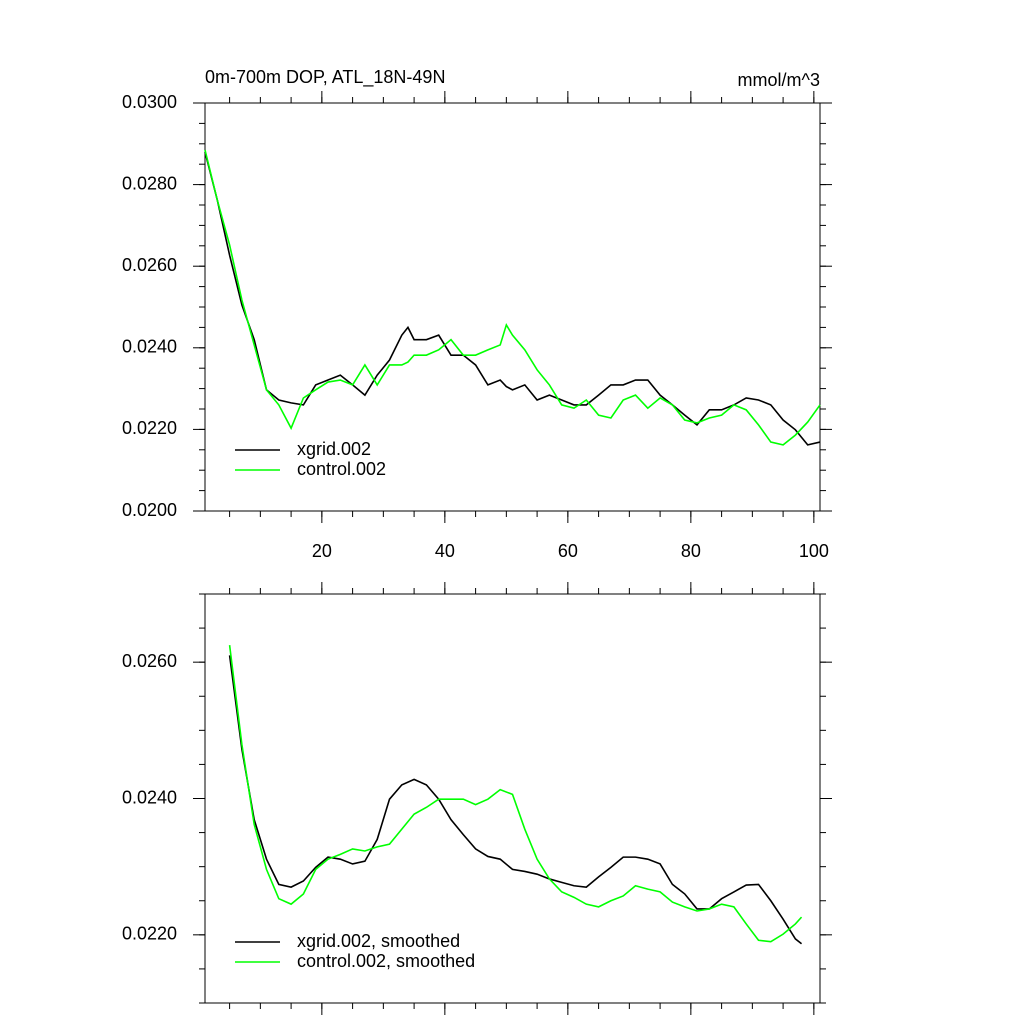  What do you see at coordinates (779, 80) in the screenshot?
I see `units-label: mmol/m^3` at bounding box center [779, 80].